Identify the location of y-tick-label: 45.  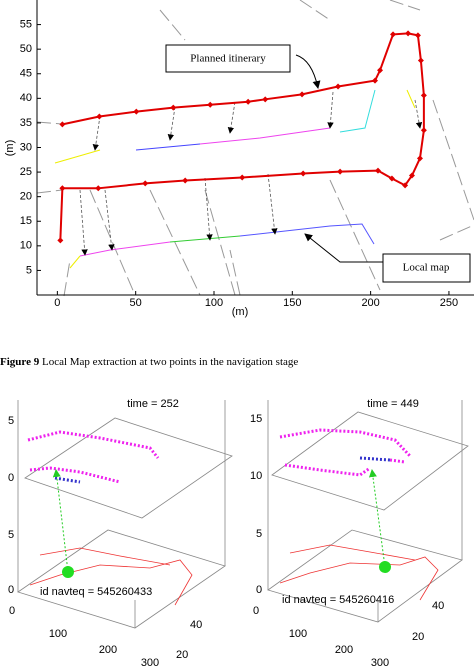
(26, 74).